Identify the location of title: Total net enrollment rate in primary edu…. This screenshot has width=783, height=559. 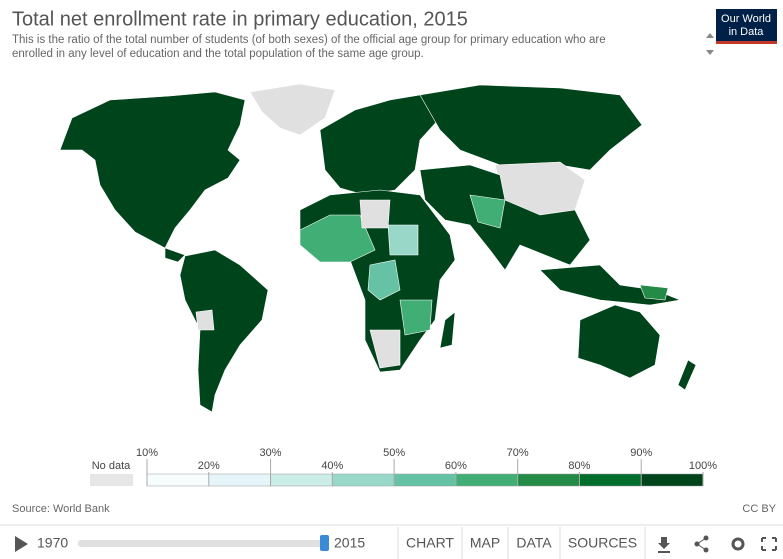
(240, 19).